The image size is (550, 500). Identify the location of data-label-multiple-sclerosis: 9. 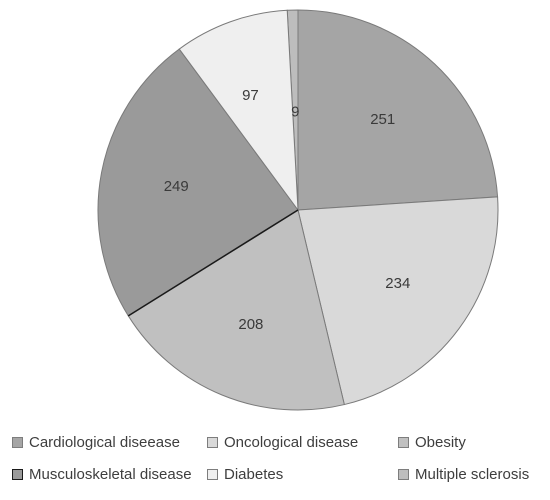
(295, 112).